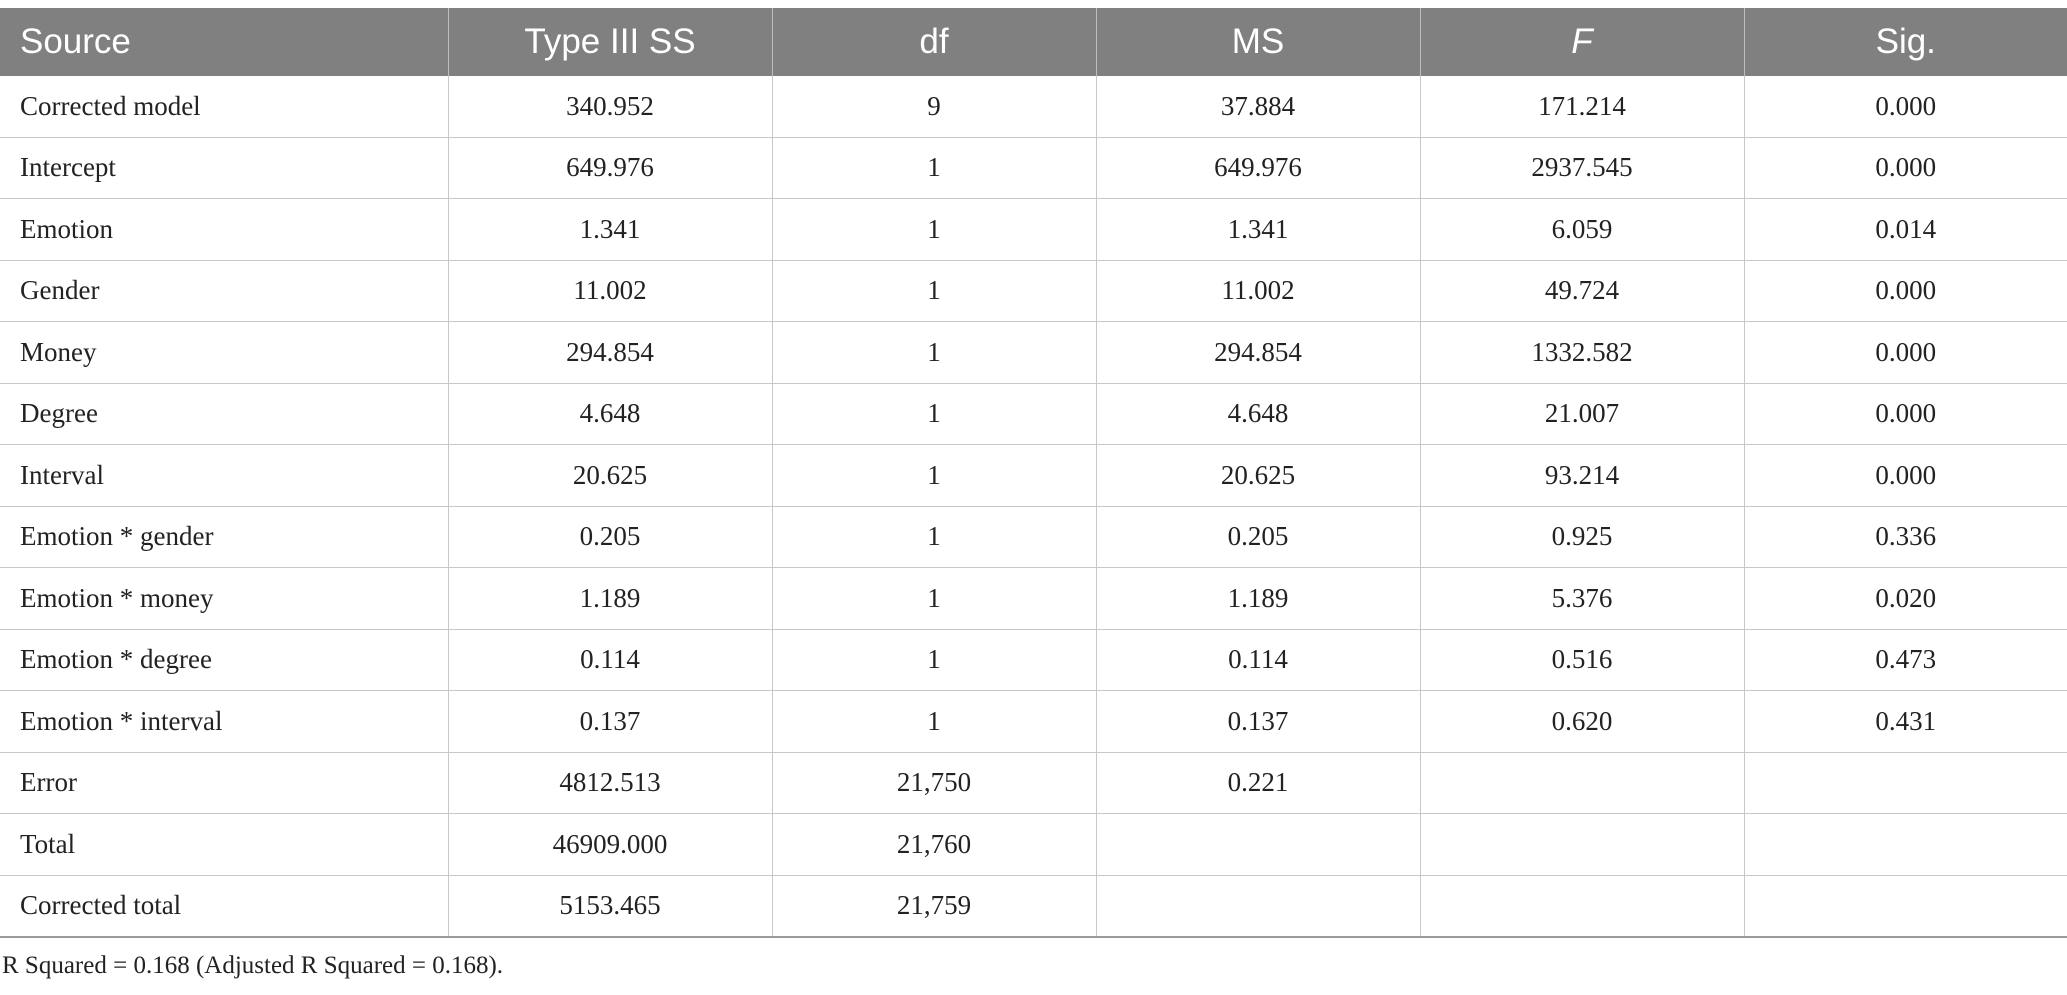 Image resolution: width=2067 pixels, height=995 pixels. I want to click on table-row: Emotion 1.341 1 1.341 6.059 0.014, so click(1033, 229).